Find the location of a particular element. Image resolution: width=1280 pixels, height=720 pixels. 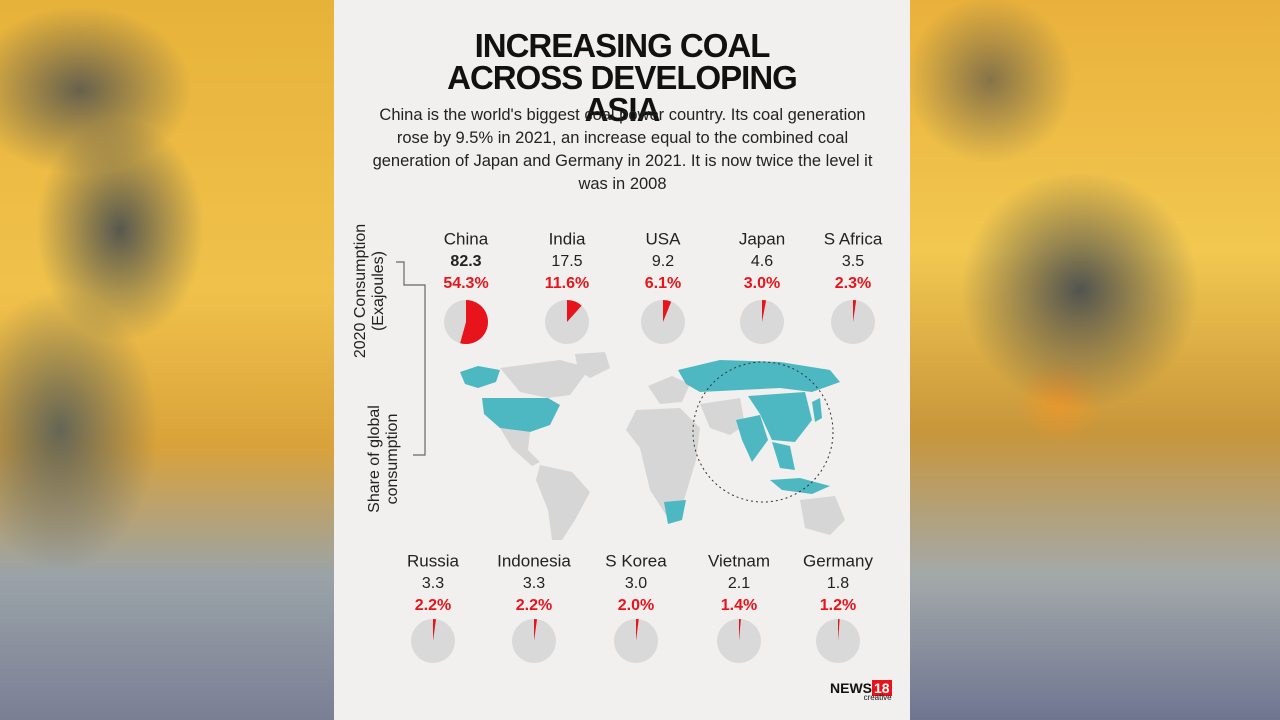

consumption-label: 3.0 is located at coordinates (636, 583).